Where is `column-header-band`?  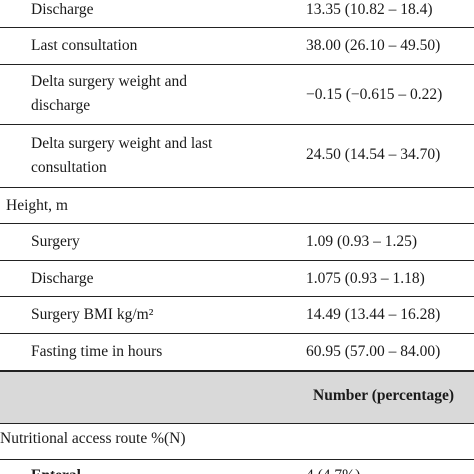 column-header-band is located at coordinates (237, 397).